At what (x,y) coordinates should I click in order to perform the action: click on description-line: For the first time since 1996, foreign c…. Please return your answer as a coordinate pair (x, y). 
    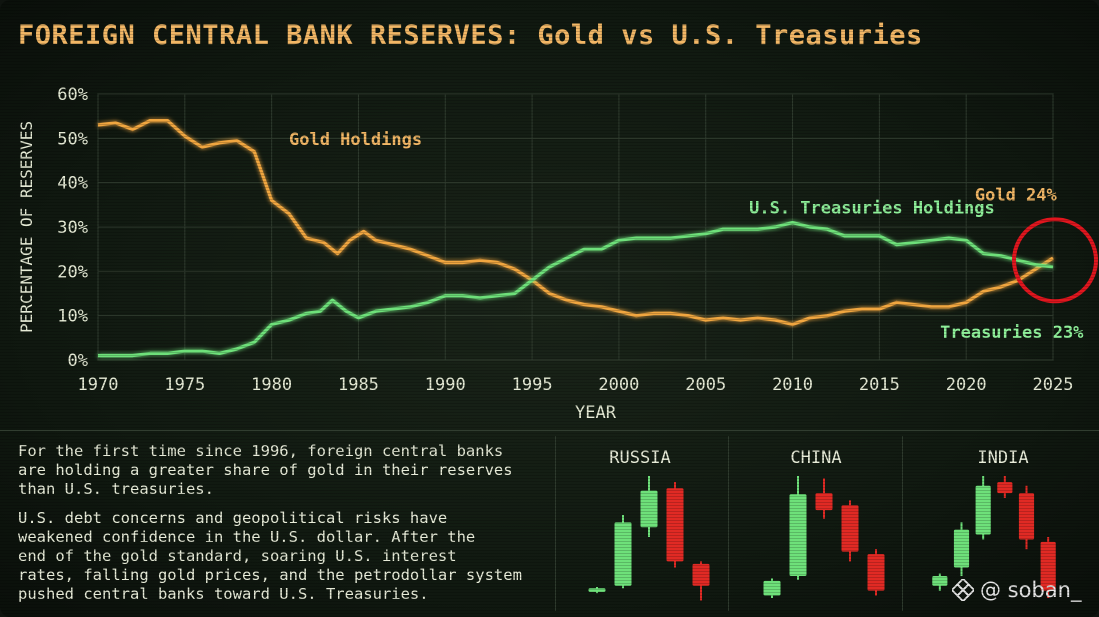
    Looking at the image, I should click on (261, 451).